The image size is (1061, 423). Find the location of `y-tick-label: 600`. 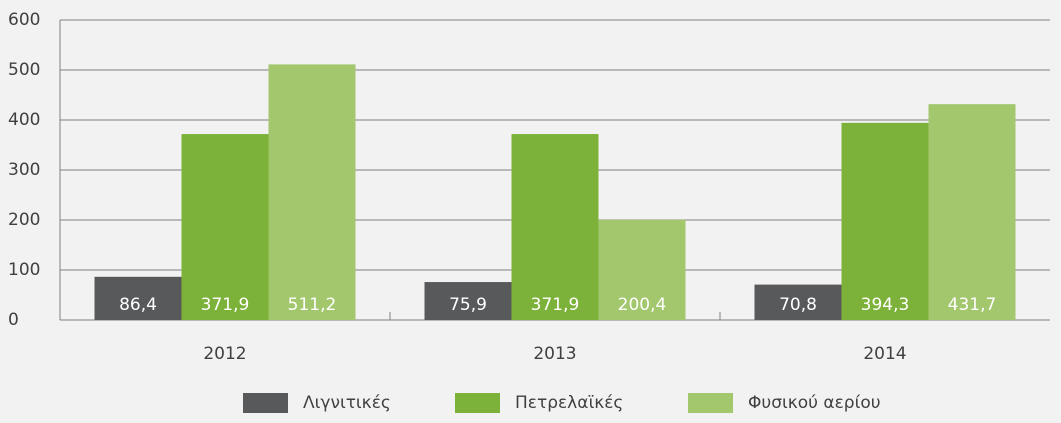

y-tick-label: 600 is located at coordinates (24, 20).